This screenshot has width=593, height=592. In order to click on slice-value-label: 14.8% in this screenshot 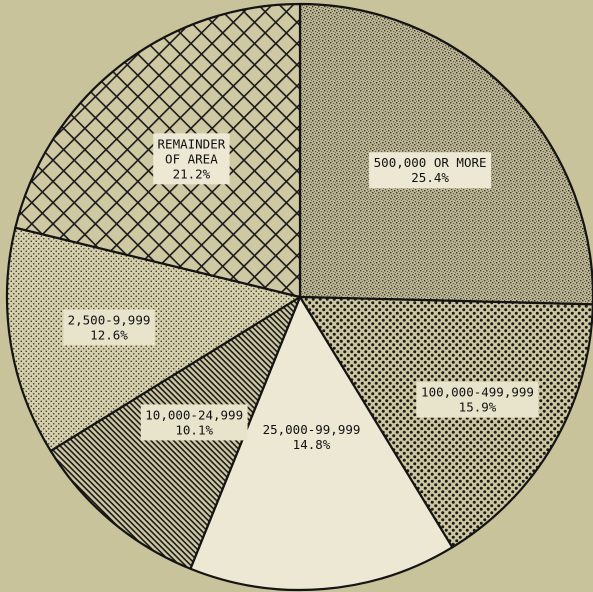, I will do `click(312, 444)`.